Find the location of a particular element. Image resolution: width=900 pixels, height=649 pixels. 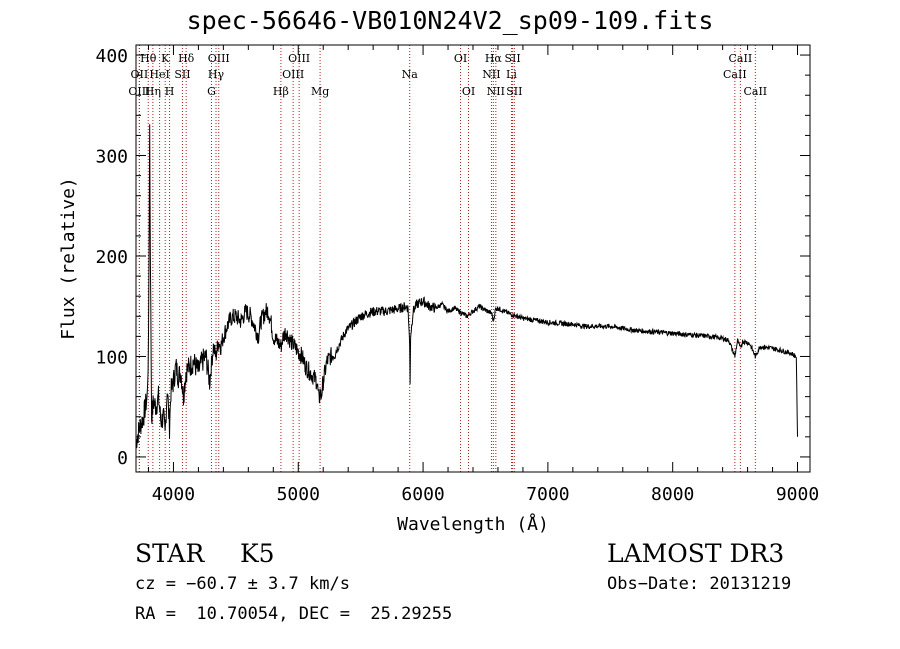

line-label: OII is located at coordinates (140, 74).